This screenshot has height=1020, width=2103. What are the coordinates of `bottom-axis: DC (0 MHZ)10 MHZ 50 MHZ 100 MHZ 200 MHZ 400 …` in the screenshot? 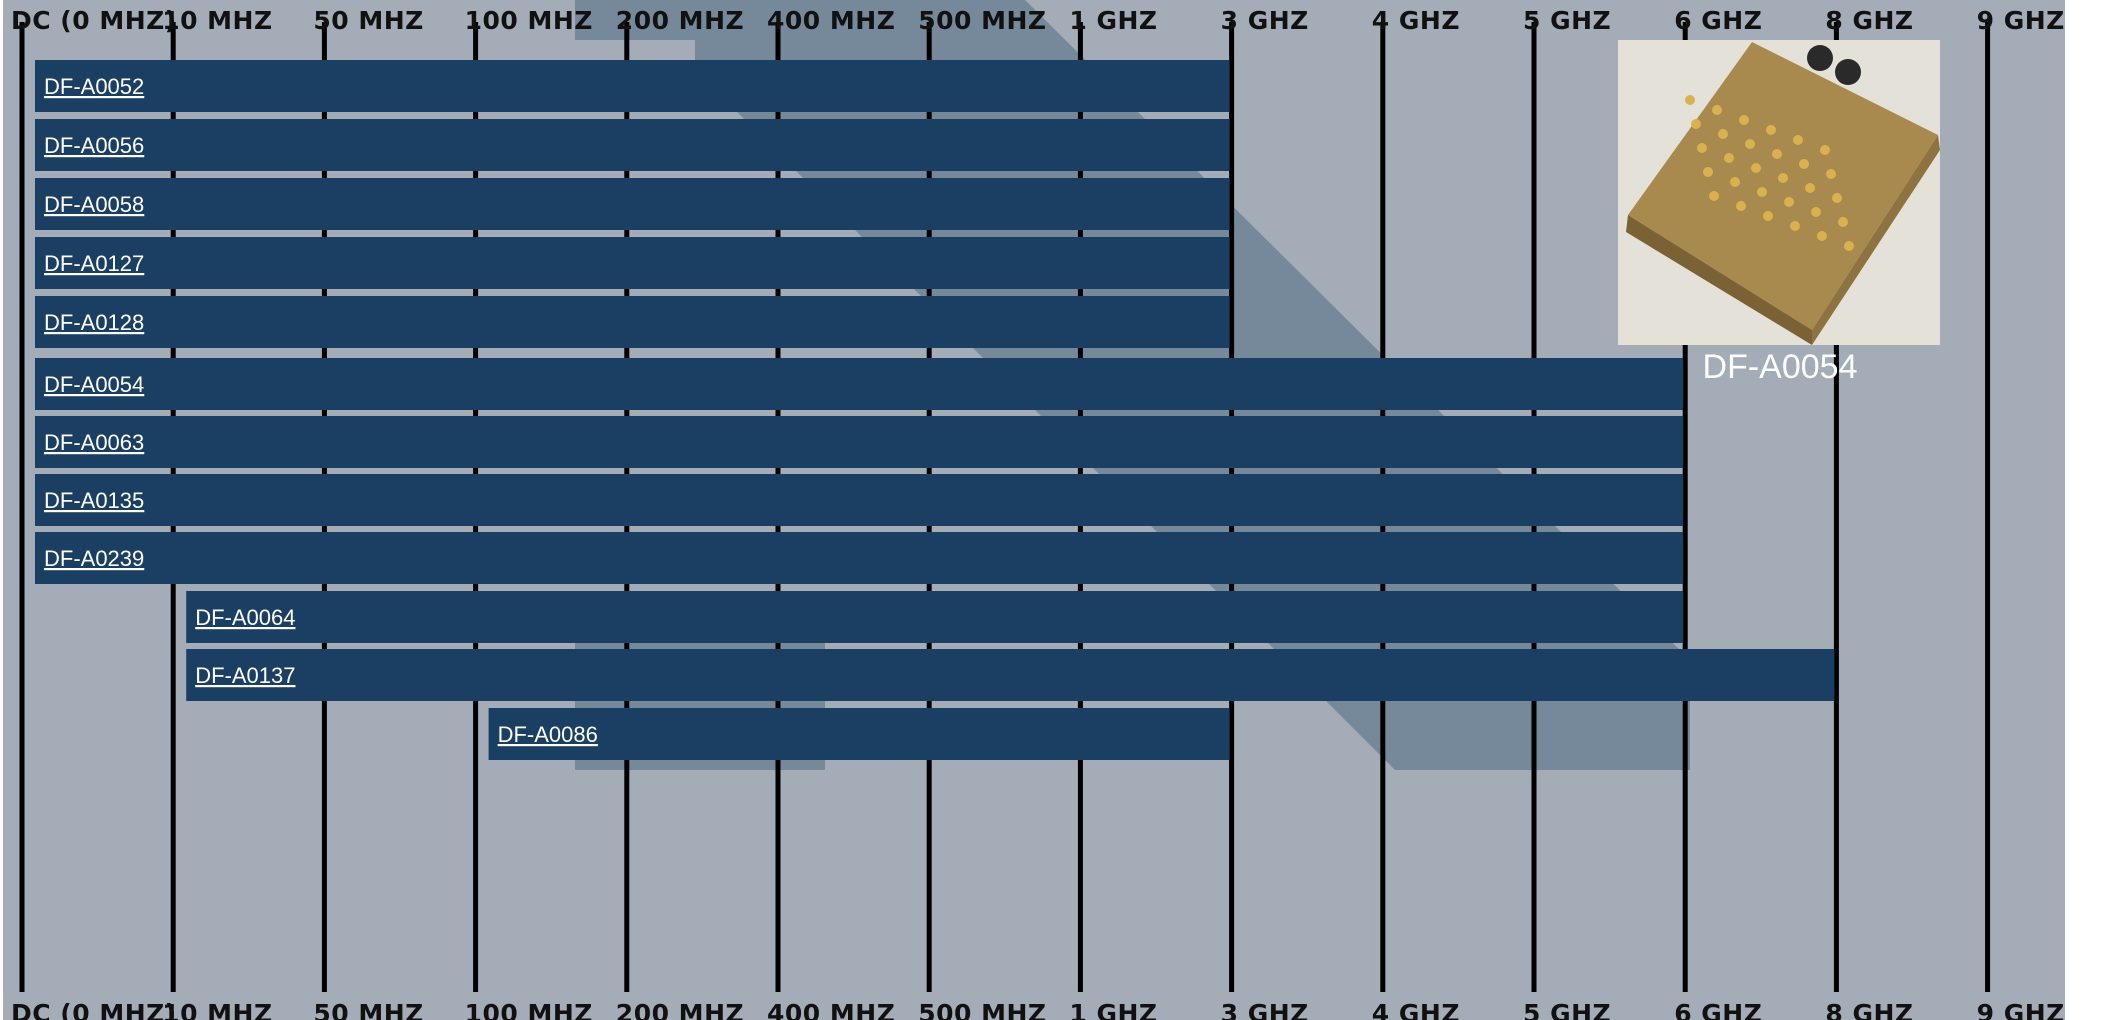 It's located at (1038, 1009).